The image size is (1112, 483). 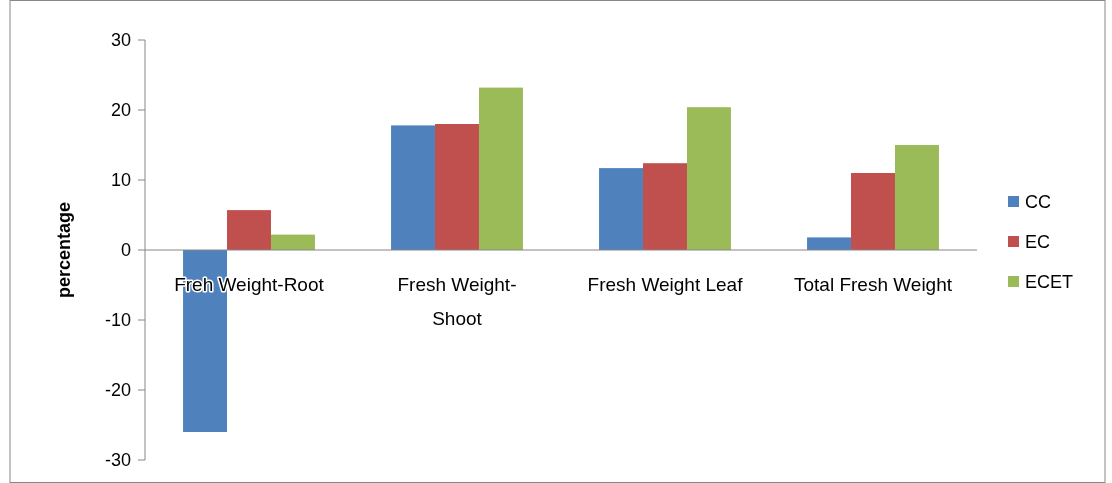 I want to click on x-tick-label: Fresh Weight Leaf, so click(x=665, y=284).